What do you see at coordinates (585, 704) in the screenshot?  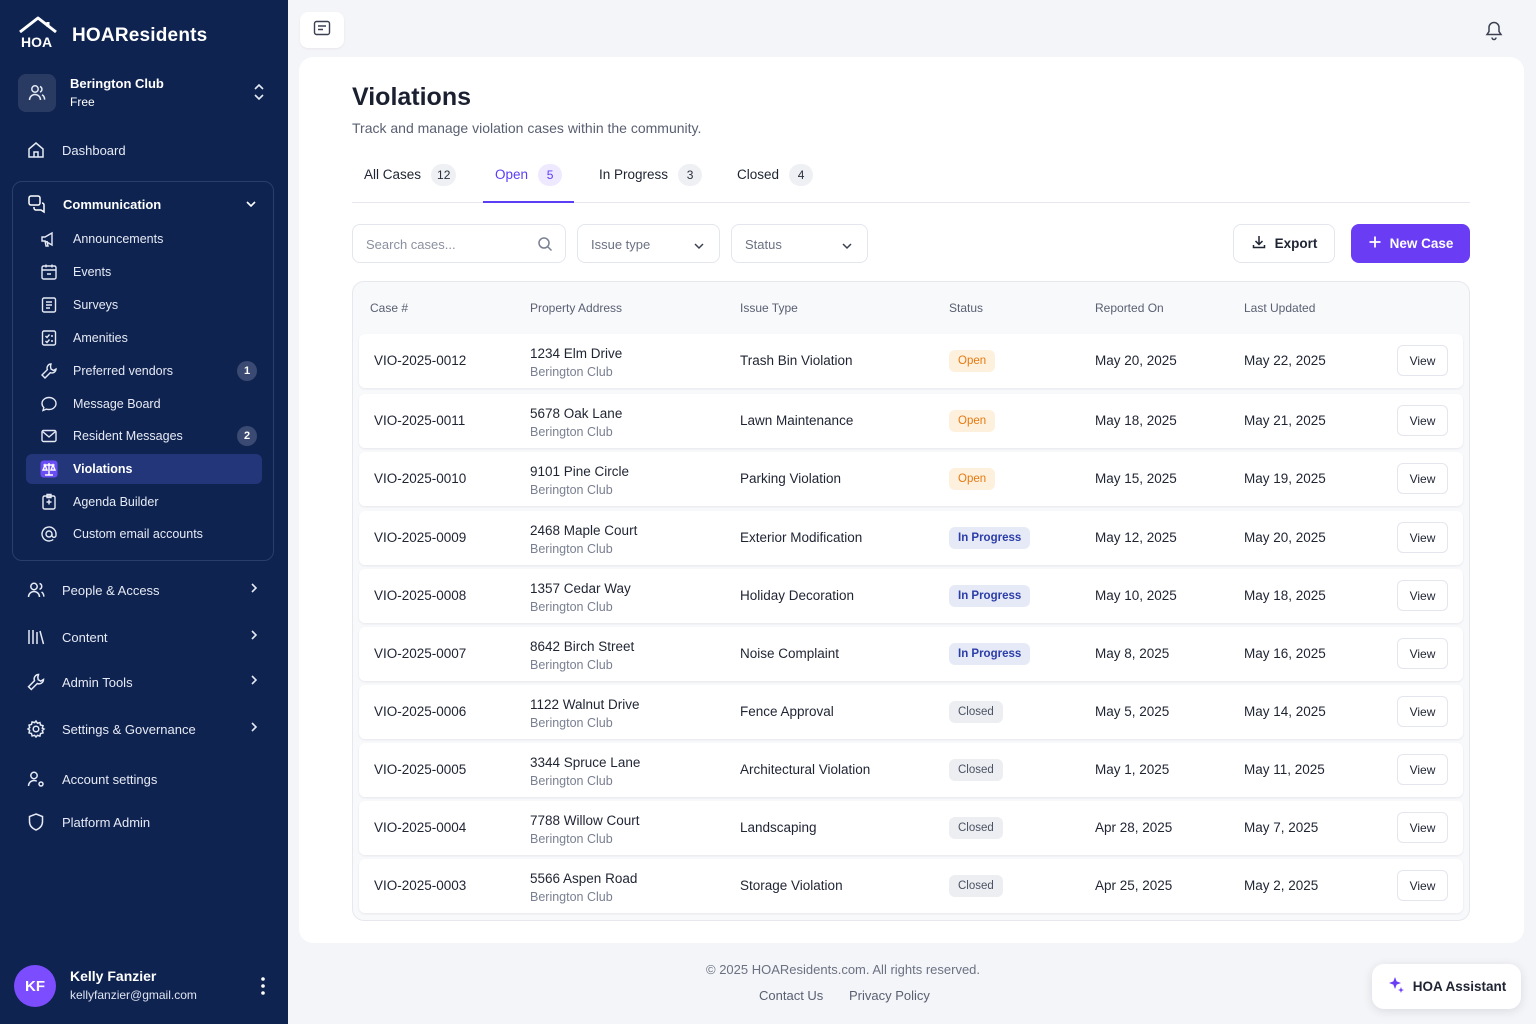 I see `address-line: 1122 Walnut Drive` at bounding box center [585, 704].